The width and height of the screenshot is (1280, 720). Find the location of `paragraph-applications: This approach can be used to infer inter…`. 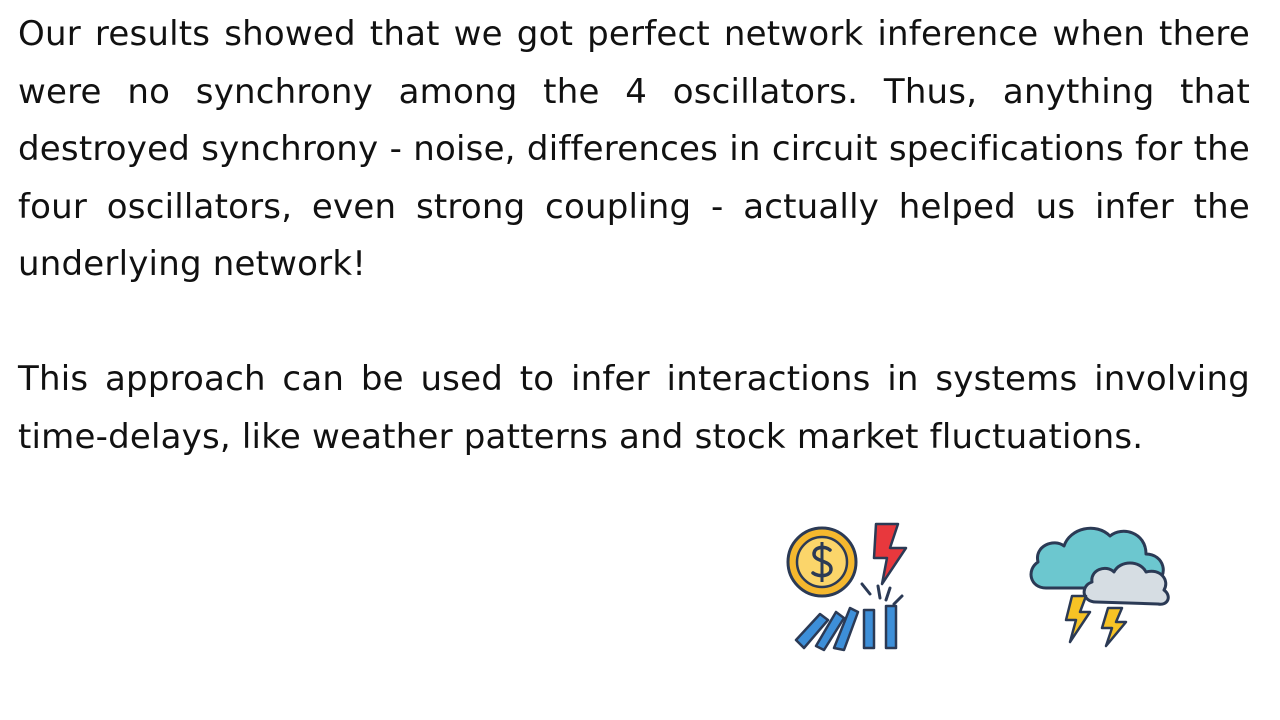

paragraph-applications: This approach can be used to infer inter… is located at coordinates (634, 408).